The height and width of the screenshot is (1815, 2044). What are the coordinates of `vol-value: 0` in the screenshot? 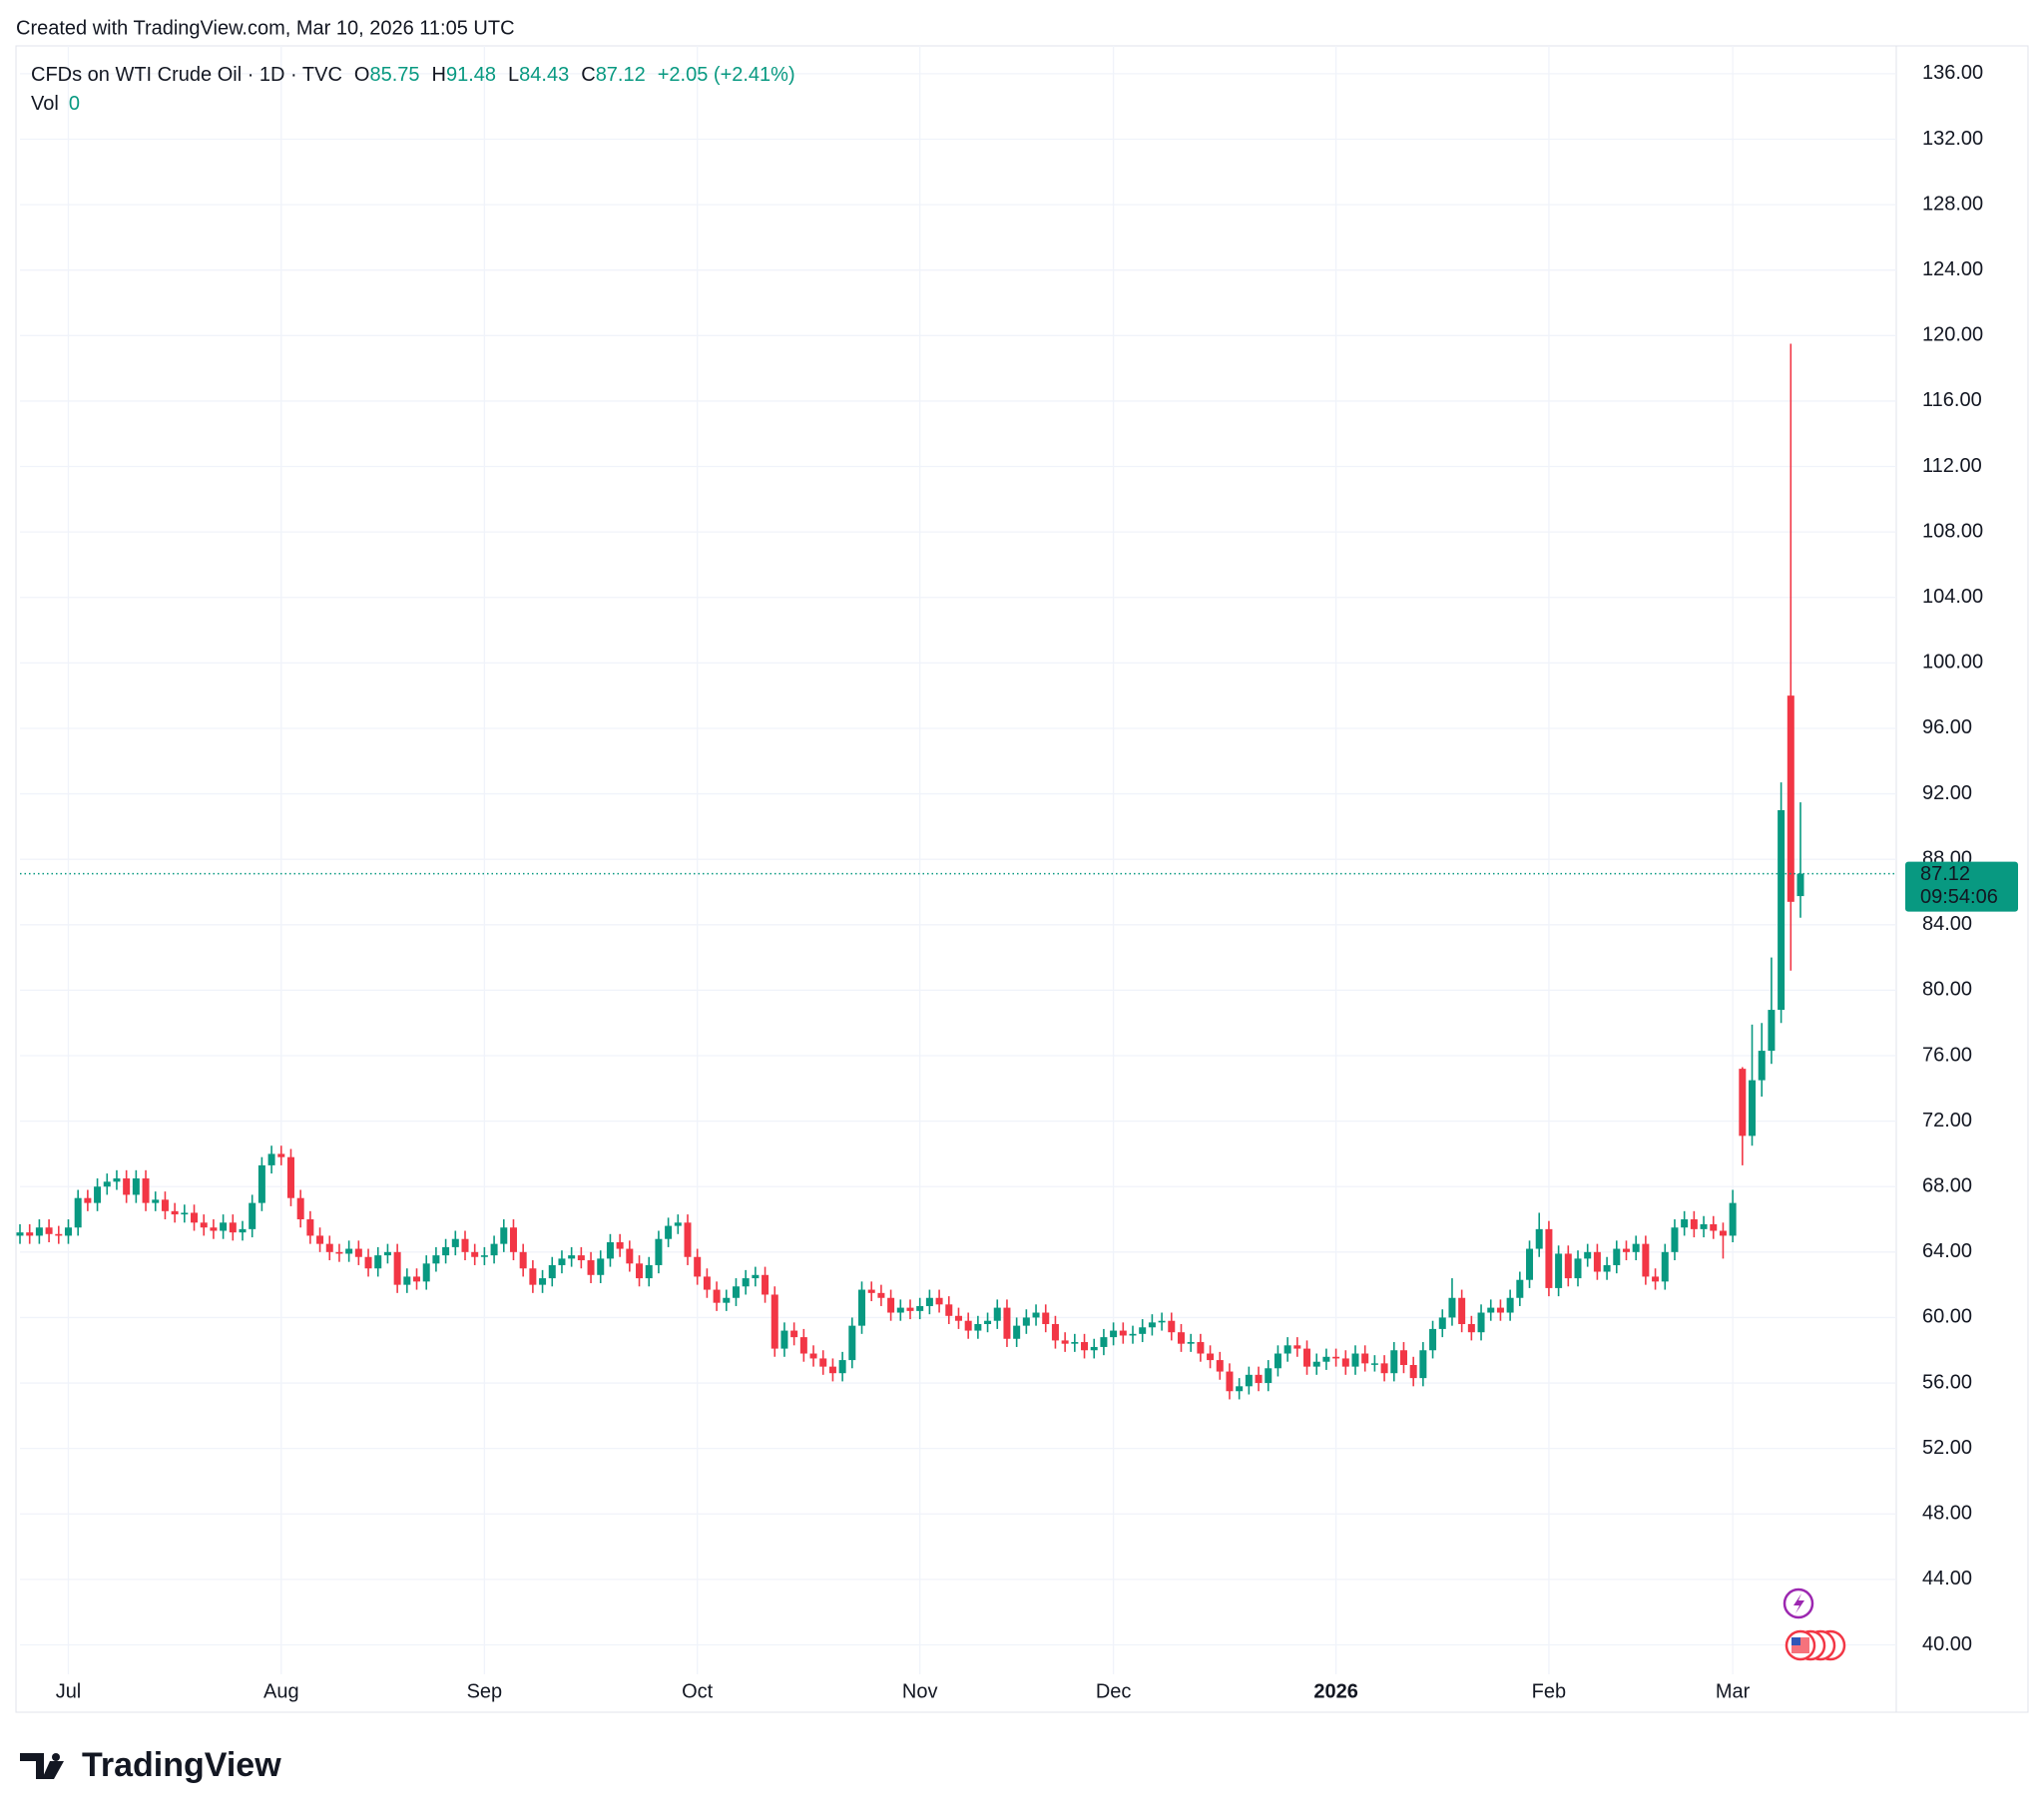 It's located at (74, 104).